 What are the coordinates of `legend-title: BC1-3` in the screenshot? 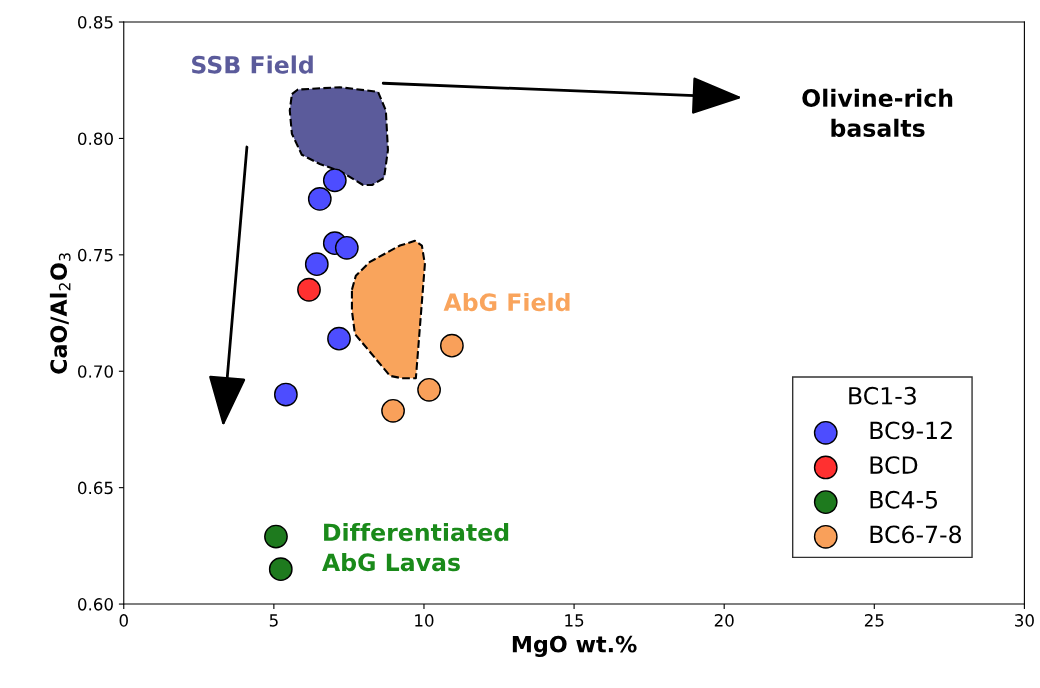 It's located at (882, 395).